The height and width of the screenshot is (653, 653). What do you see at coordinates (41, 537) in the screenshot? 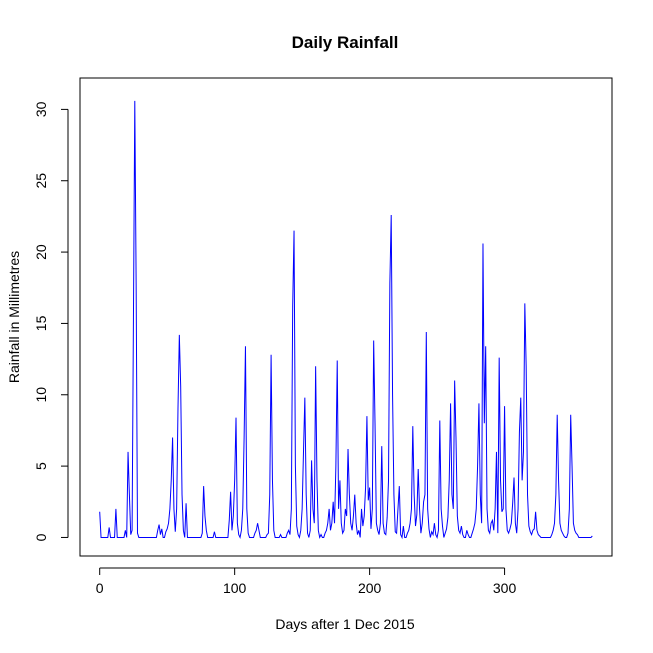
I see `y-tick-label: 0` at bounding box center [41, 537].